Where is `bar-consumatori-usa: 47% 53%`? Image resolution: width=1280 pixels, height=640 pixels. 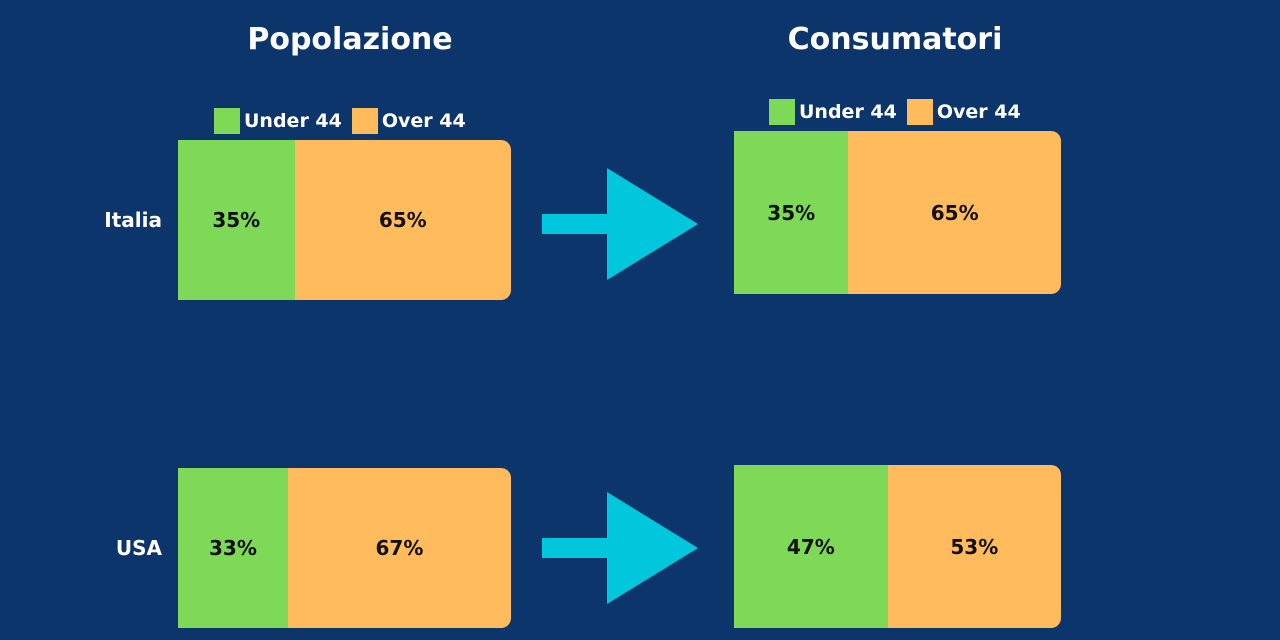
bar-consumatori-usa: 47% 53% is located at coordinates (897, 546).